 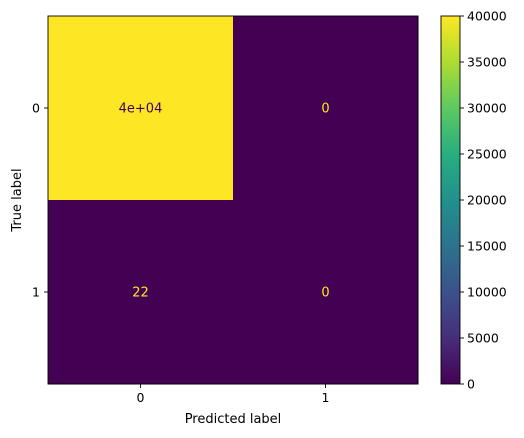 I want to click on colorbar: 0 5000 10000 15000 20000 25000 30000 35000 40000, so click(x=473, y=200).